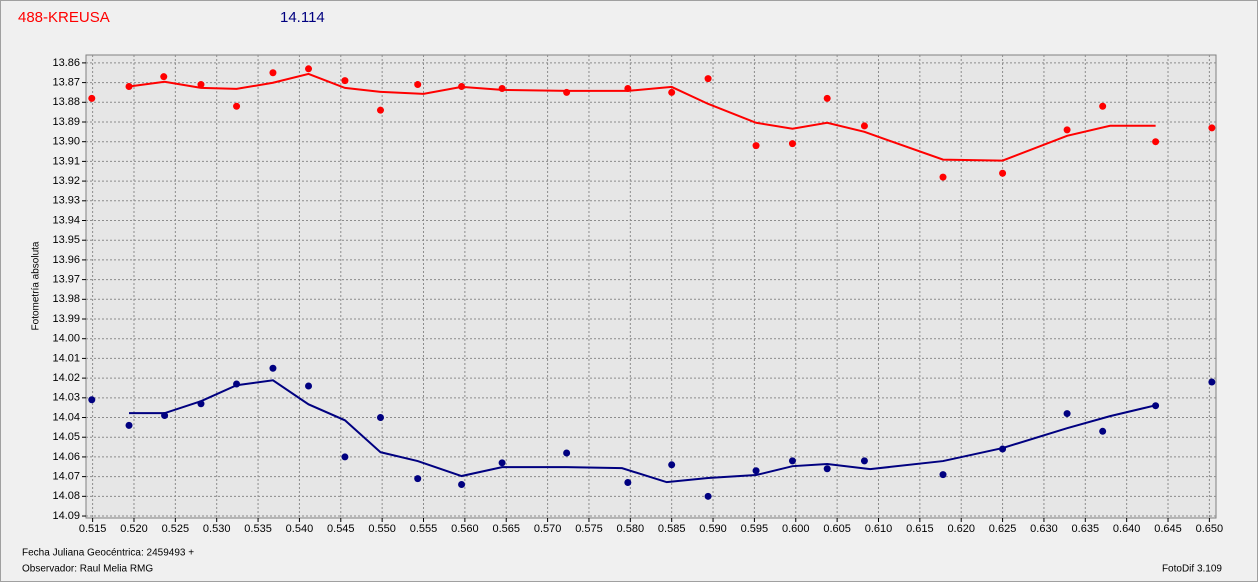 This screenshot has height=582, width=1258. What do you see at coordinates (548, 529) in the screenshot?
I see `x-tick-label: 0.570` at bounding box center [548, 529].